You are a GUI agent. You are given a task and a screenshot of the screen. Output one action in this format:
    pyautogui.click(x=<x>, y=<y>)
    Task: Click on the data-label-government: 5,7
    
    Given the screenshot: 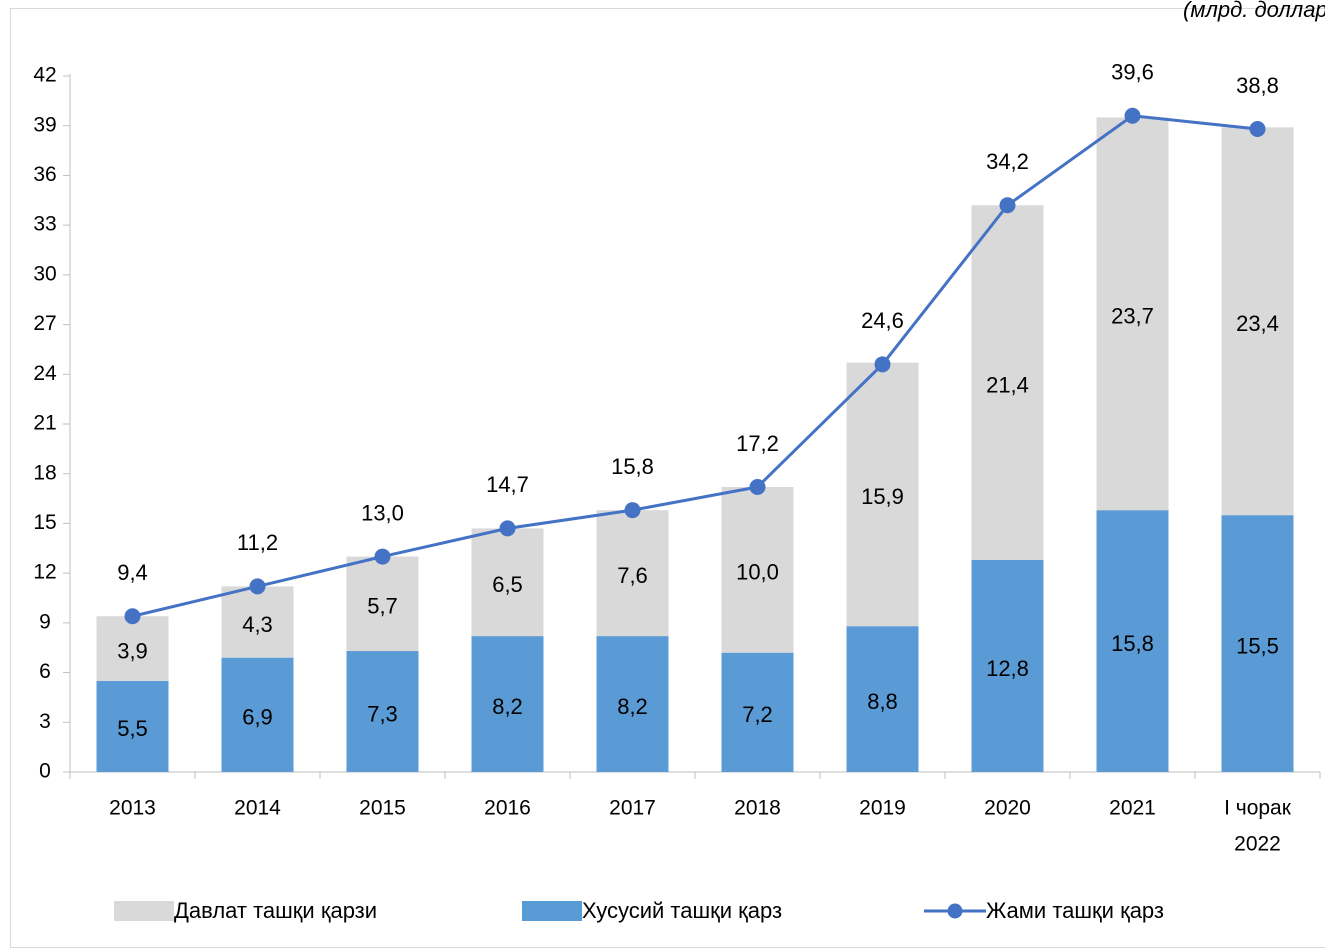 What is the action you would take?
    pyautogui.click(x=382, y=606)
    